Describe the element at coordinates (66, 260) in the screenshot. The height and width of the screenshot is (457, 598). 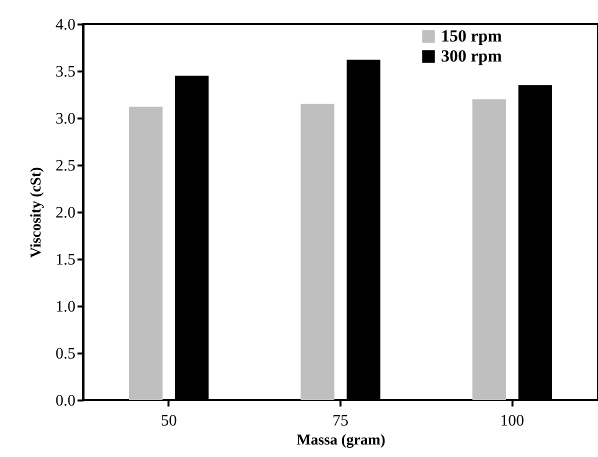
I see `y-tick-label: 1.5` at that location.